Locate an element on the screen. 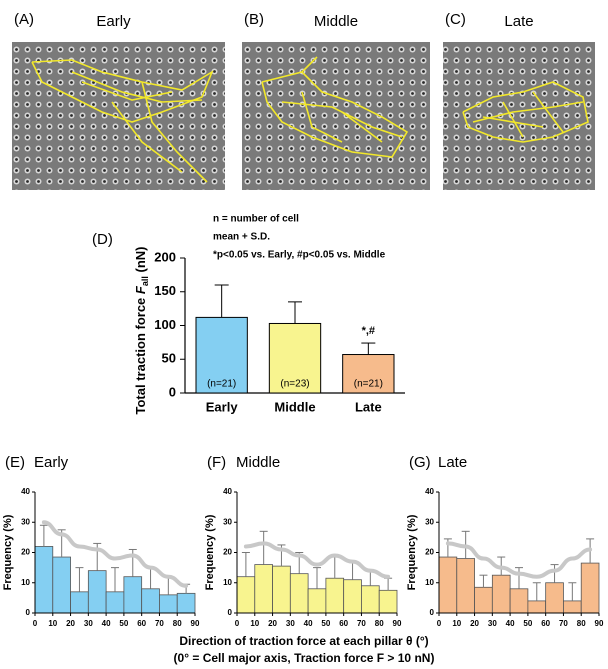 This screenshot has width=608, height=669. annotation: n = number of cell is located at coordinates (256, 219).